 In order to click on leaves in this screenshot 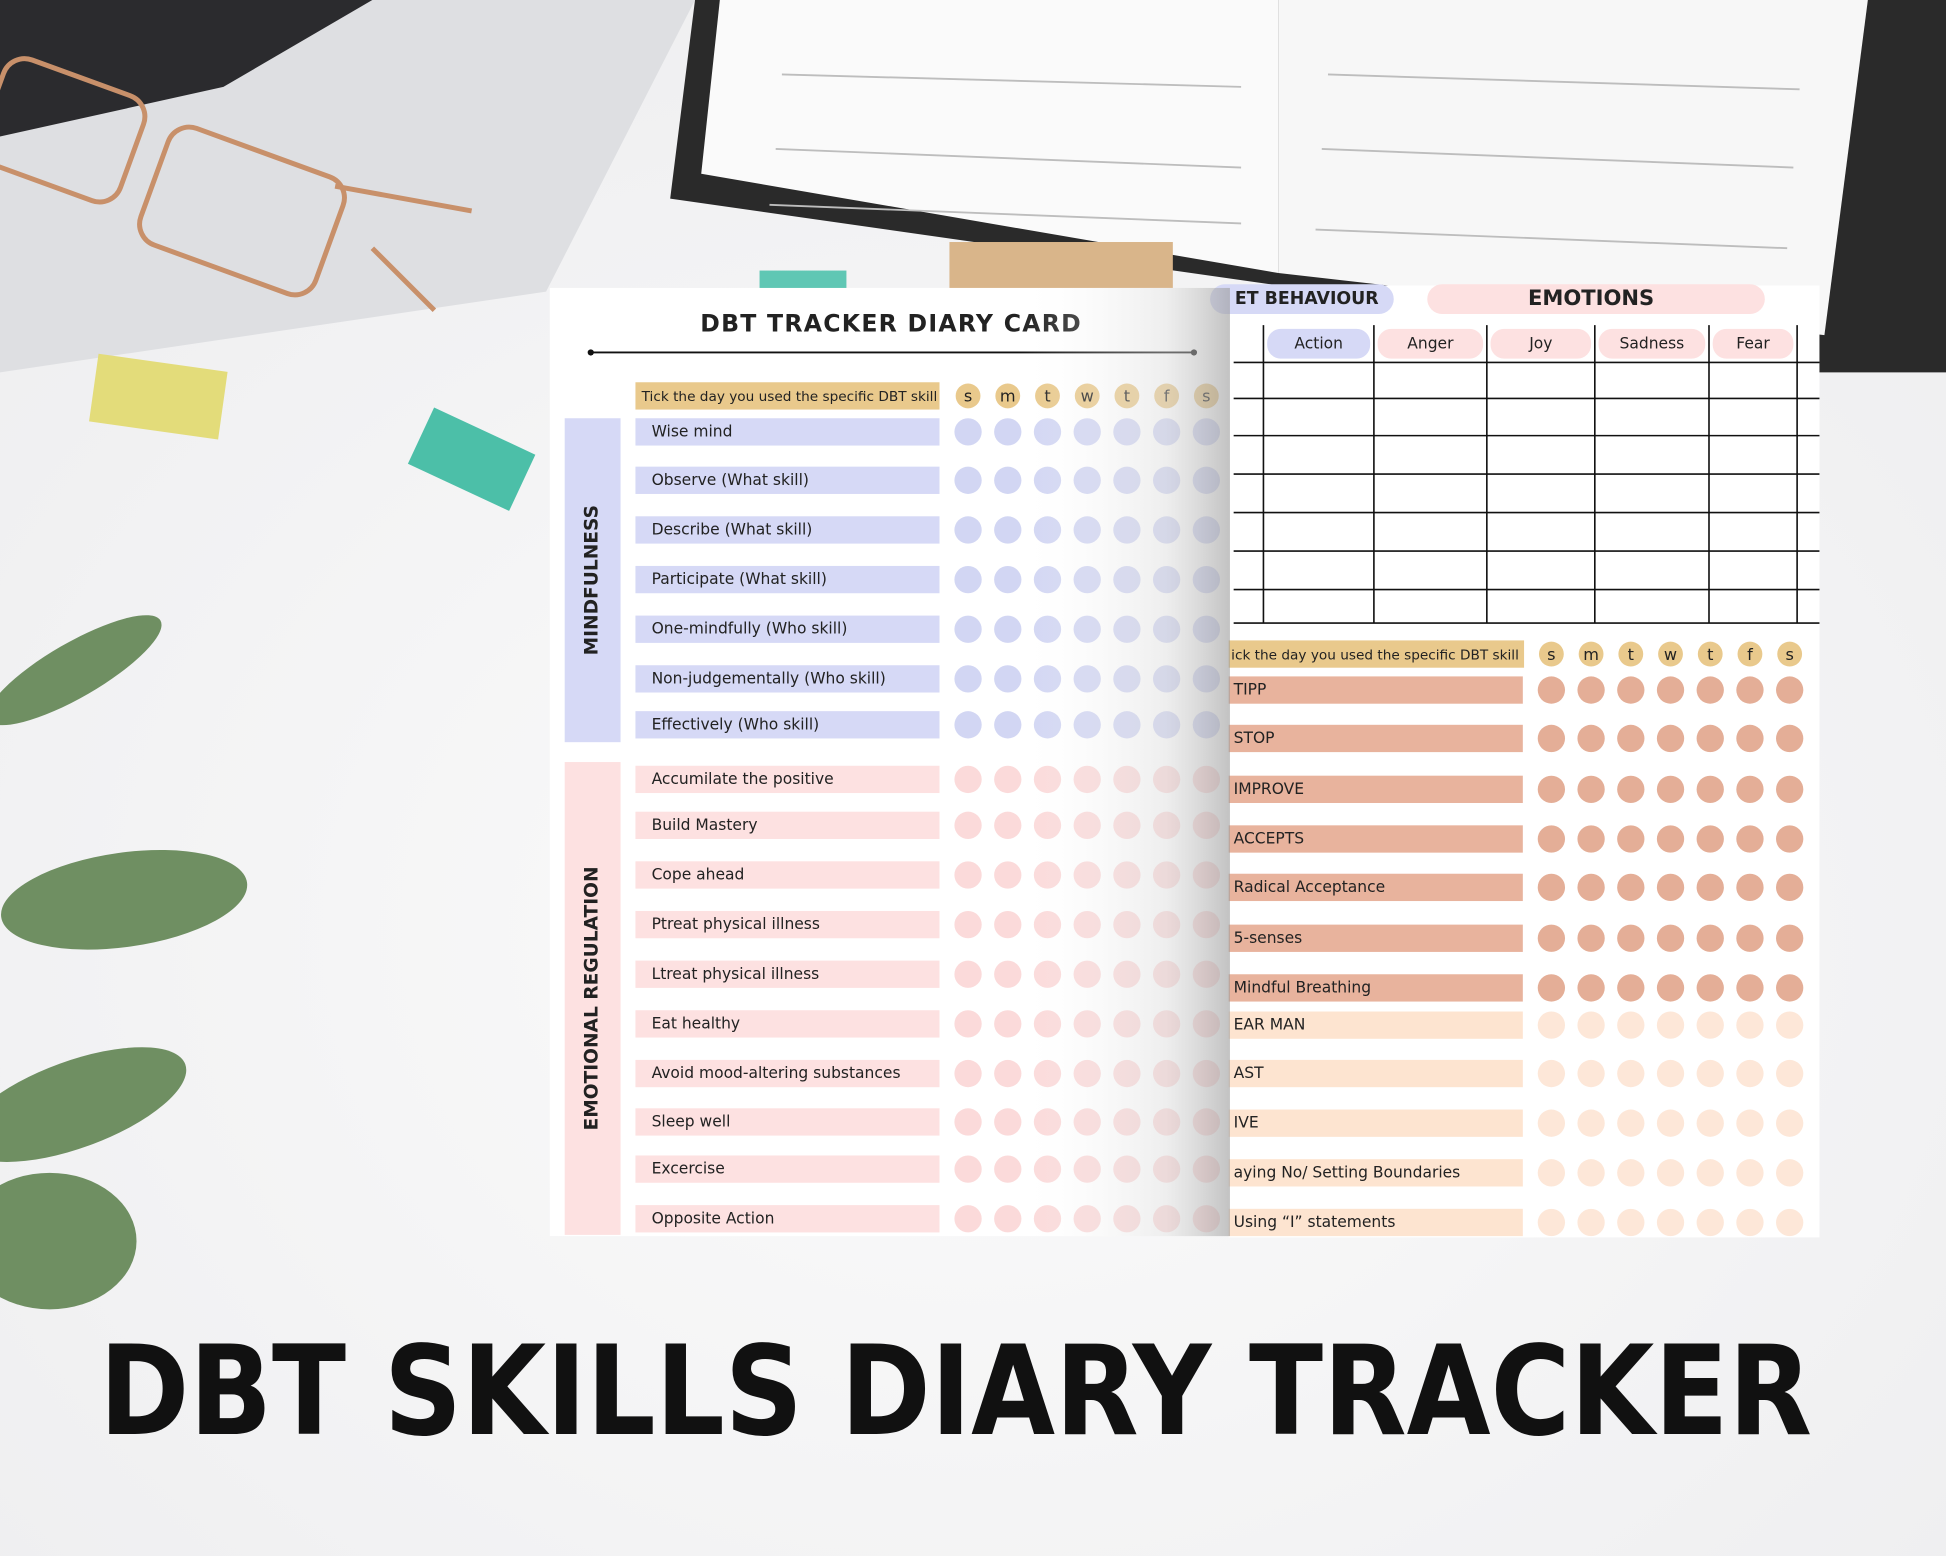, I will do `click(124, 962)`.